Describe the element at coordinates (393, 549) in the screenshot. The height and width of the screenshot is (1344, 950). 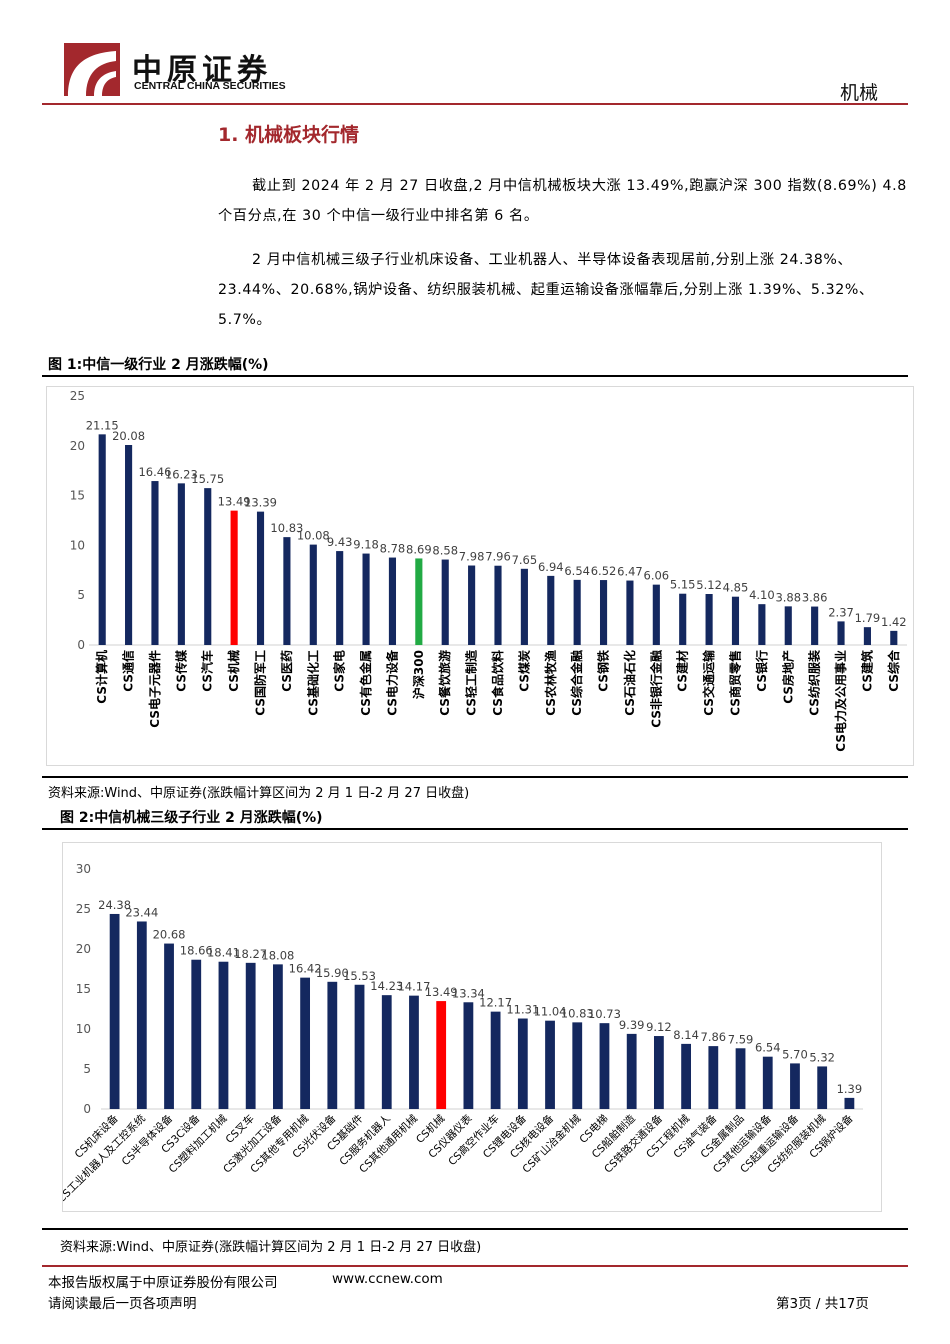
I see `data-label: 8.78` at that location.